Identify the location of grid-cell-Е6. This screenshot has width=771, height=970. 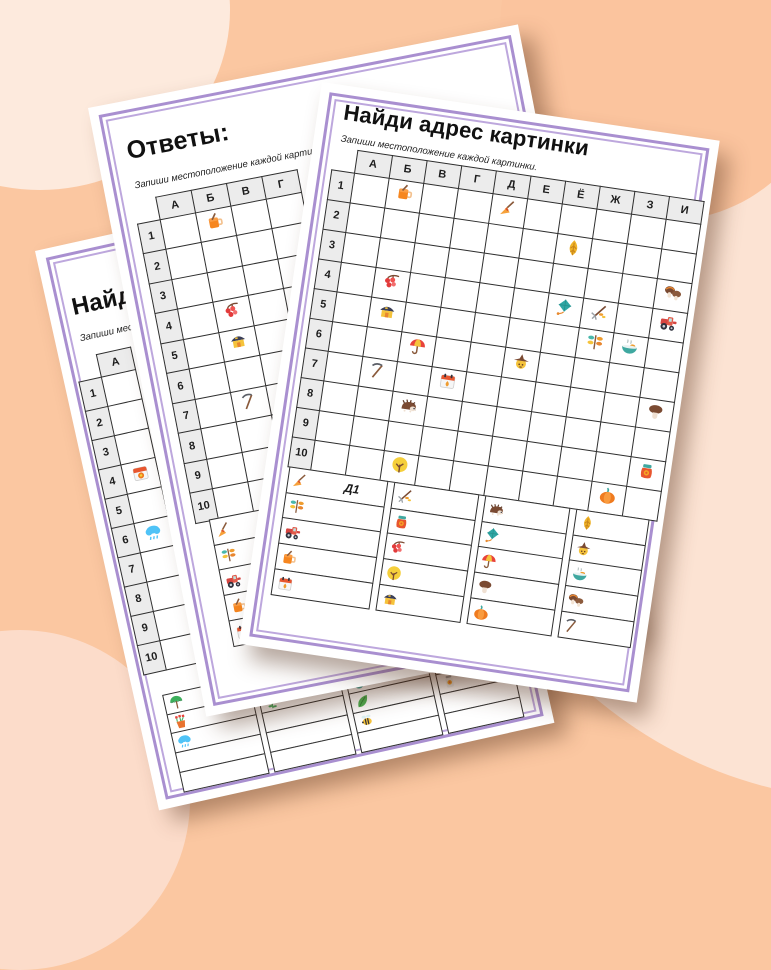
(520, 364).